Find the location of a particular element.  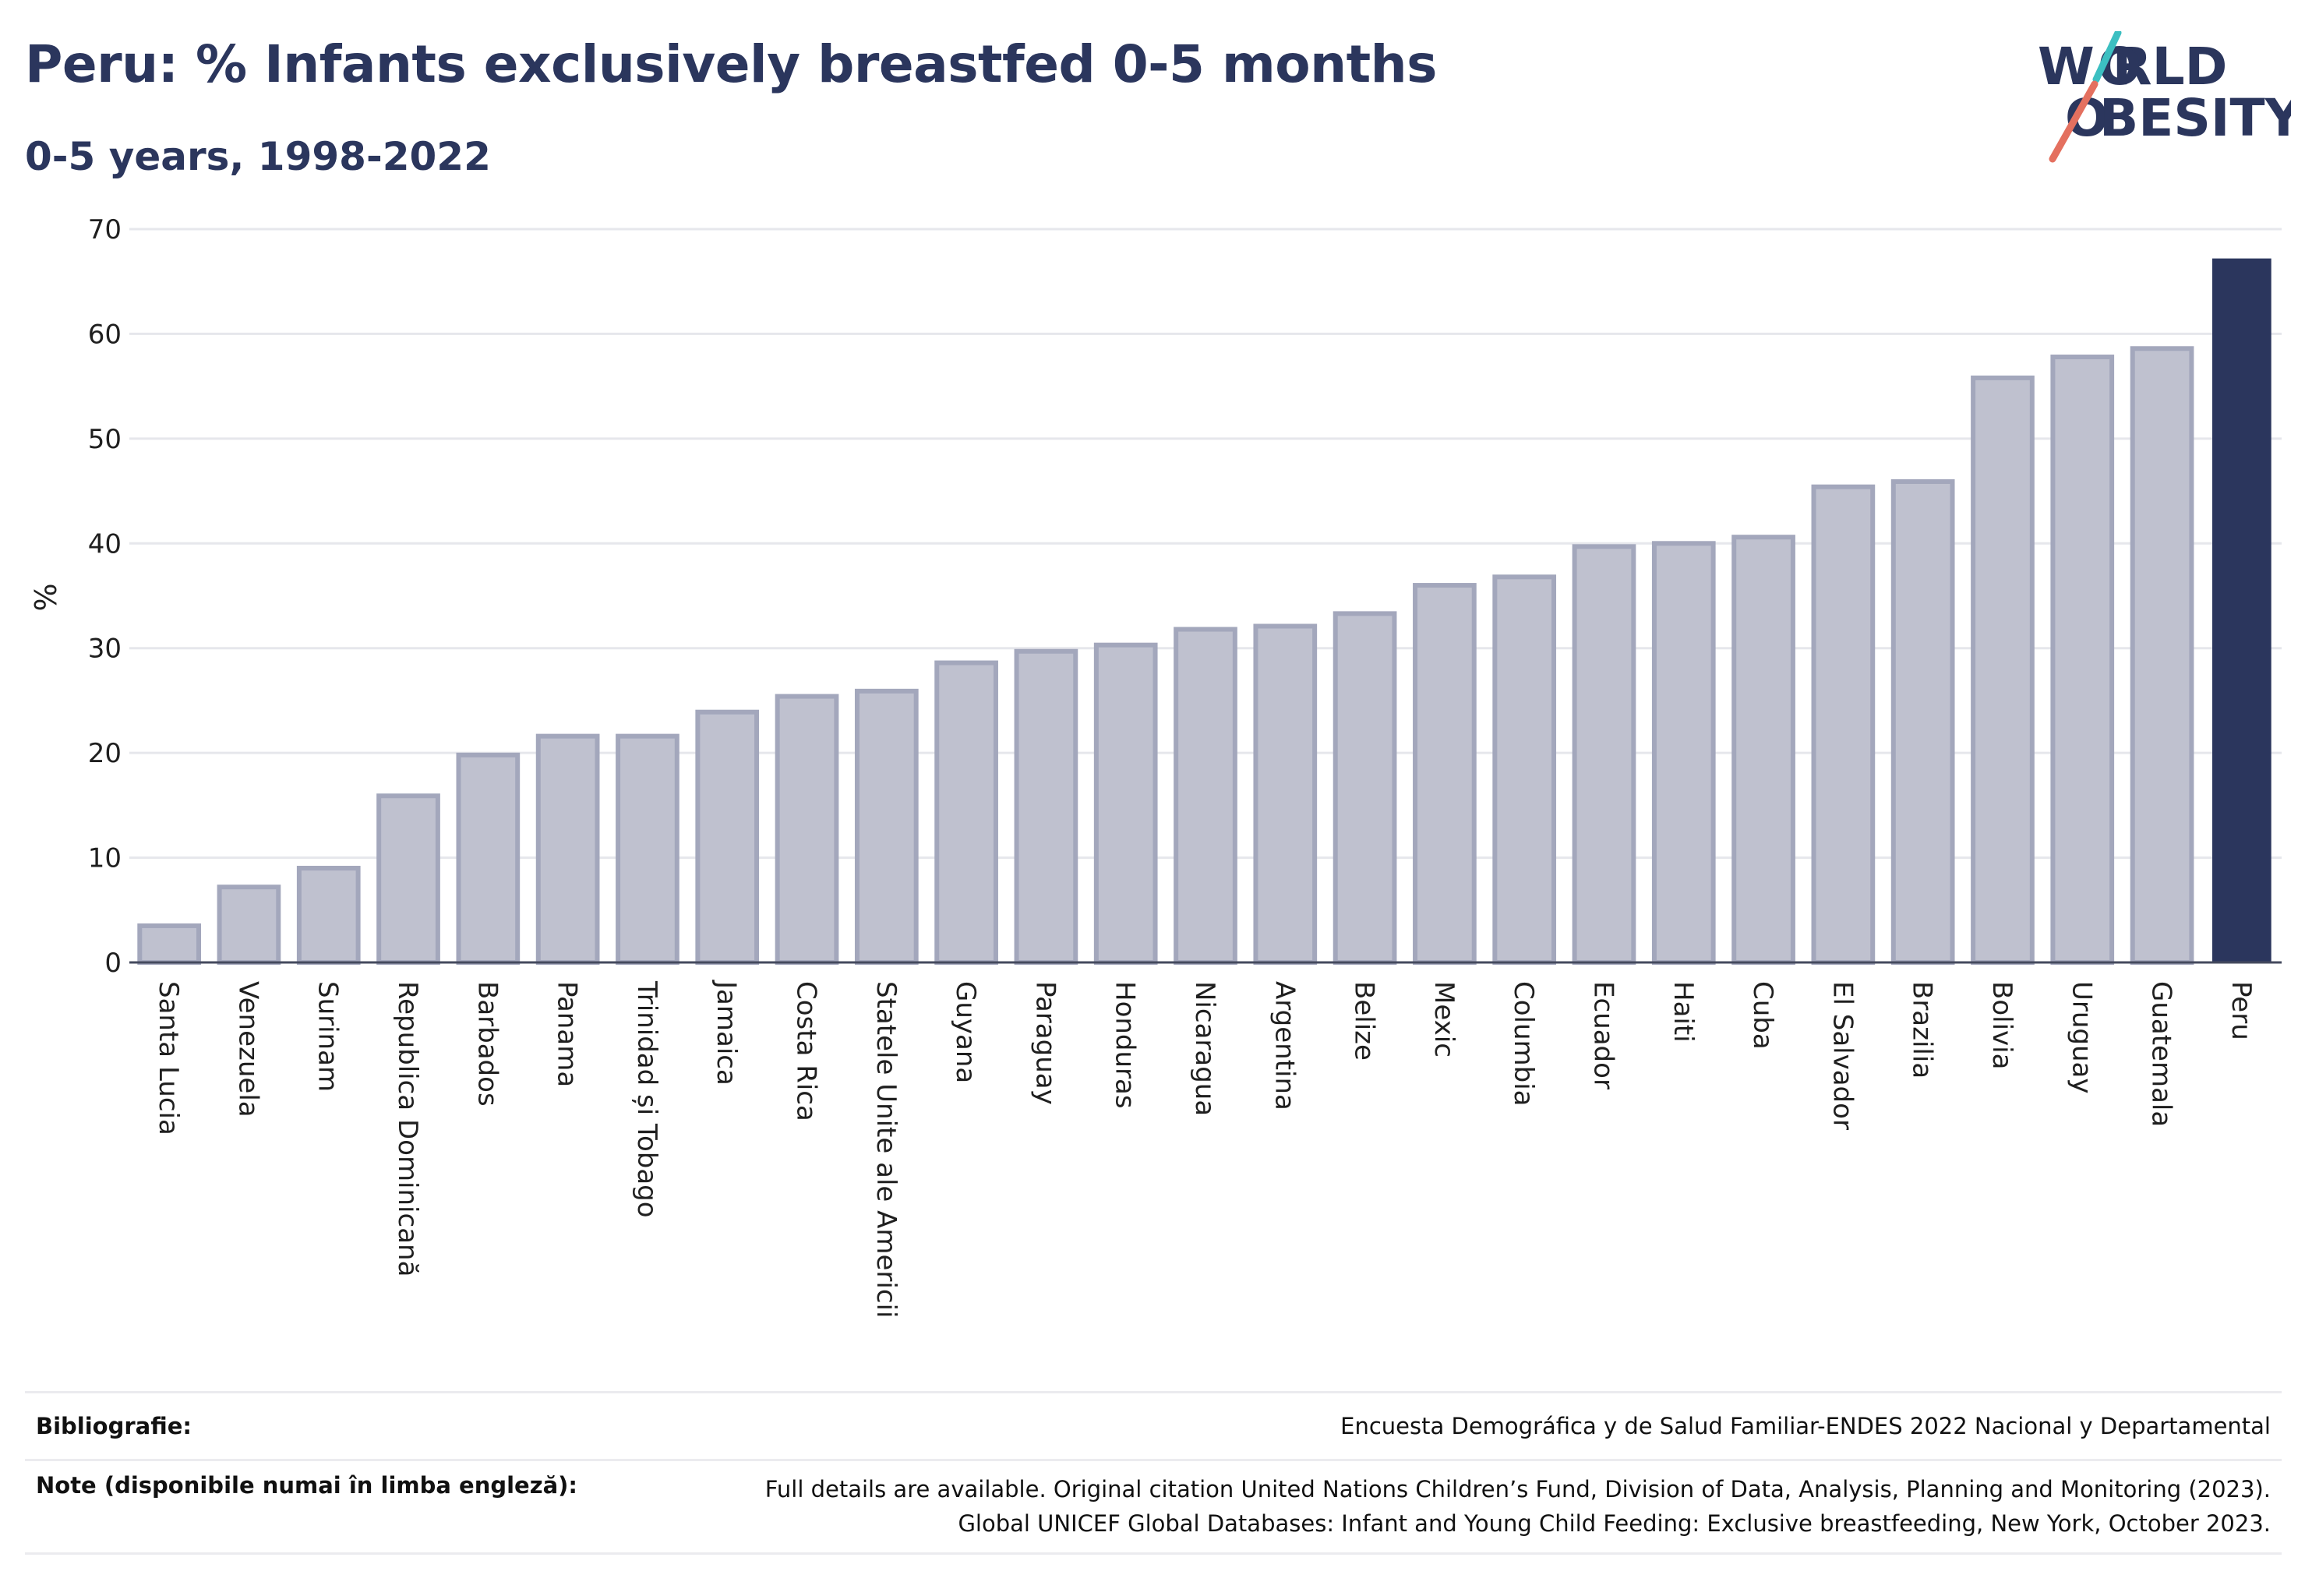

bar-guyana is located at coordinates (966, 813).